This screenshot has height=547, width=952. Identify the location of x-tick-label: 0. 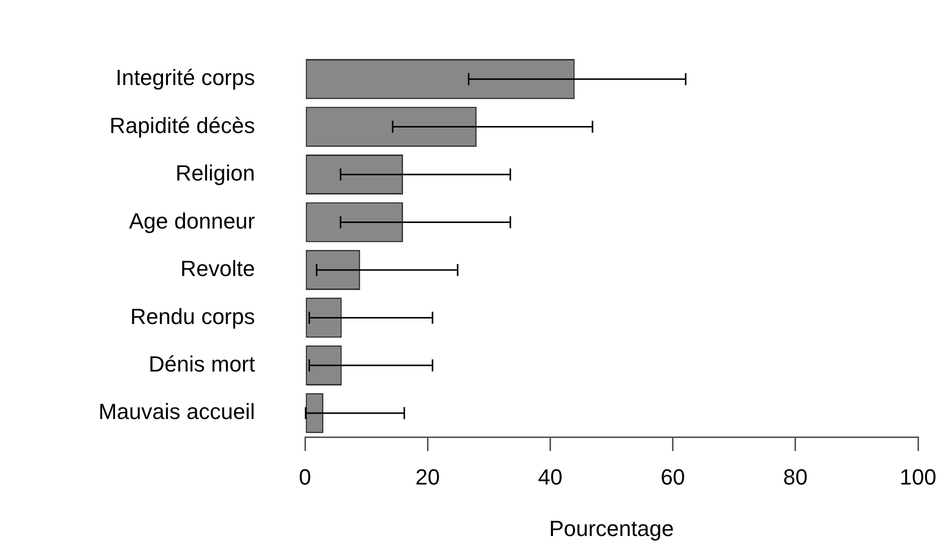
(305, 477).